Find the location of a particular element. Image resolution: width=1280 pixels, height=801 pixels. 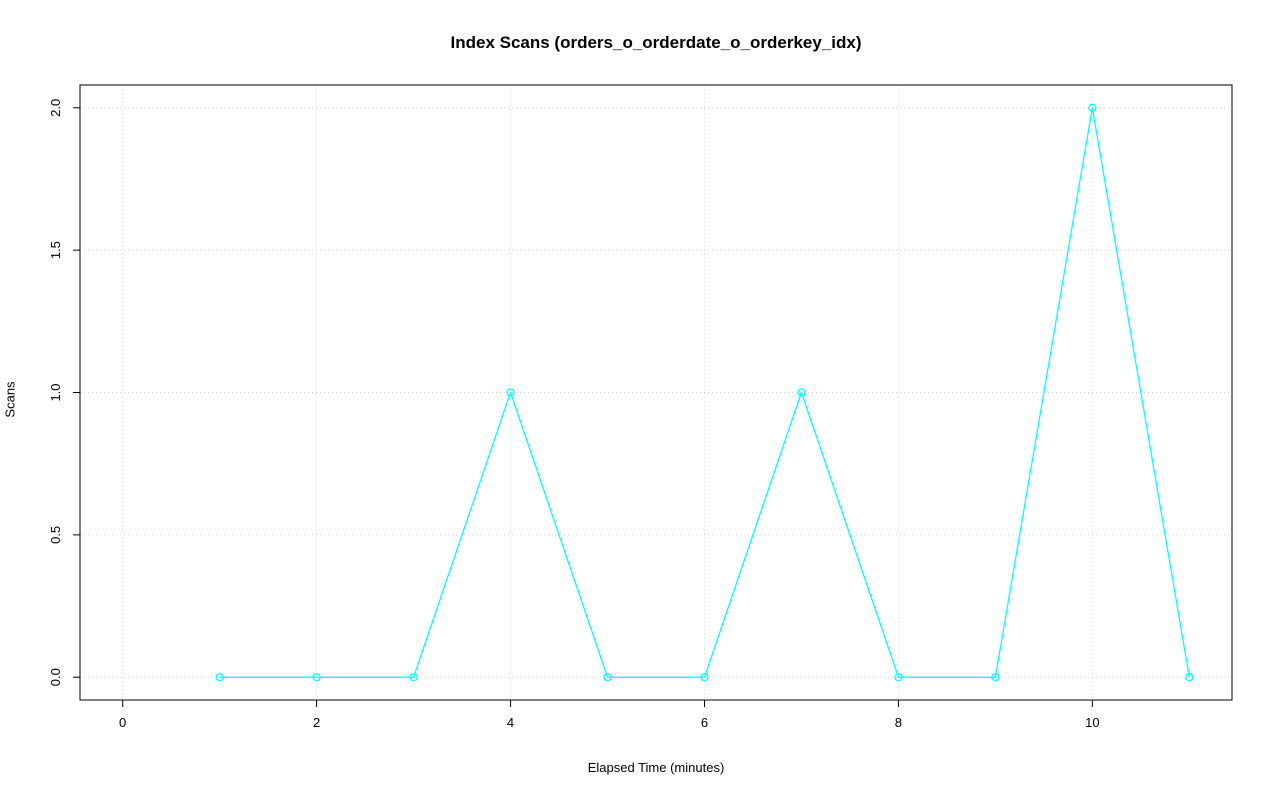

y-tick-label: 0.5 is located at coordinates (55, 535).